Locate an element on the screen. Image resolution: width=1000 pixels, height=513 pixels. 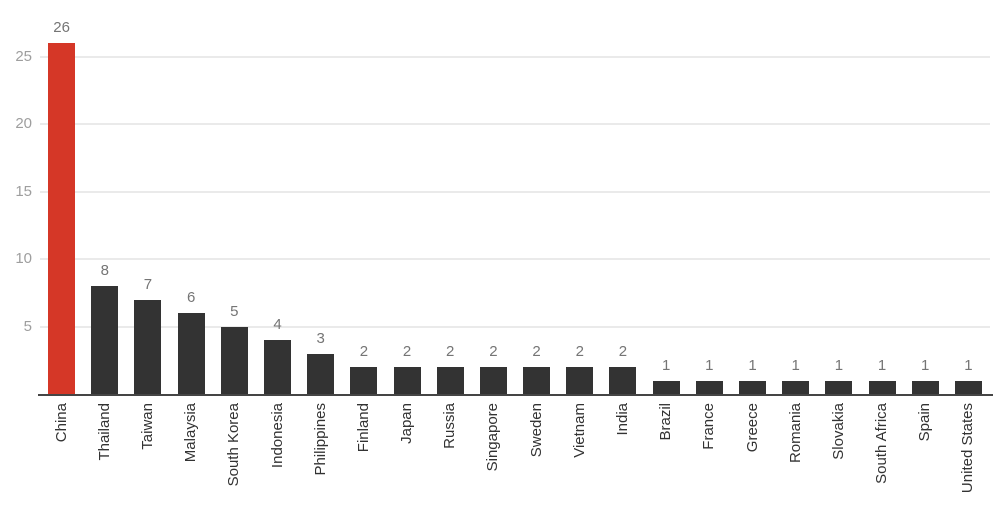
x-axis-label: Sweden is located at coordinates (537, 432).